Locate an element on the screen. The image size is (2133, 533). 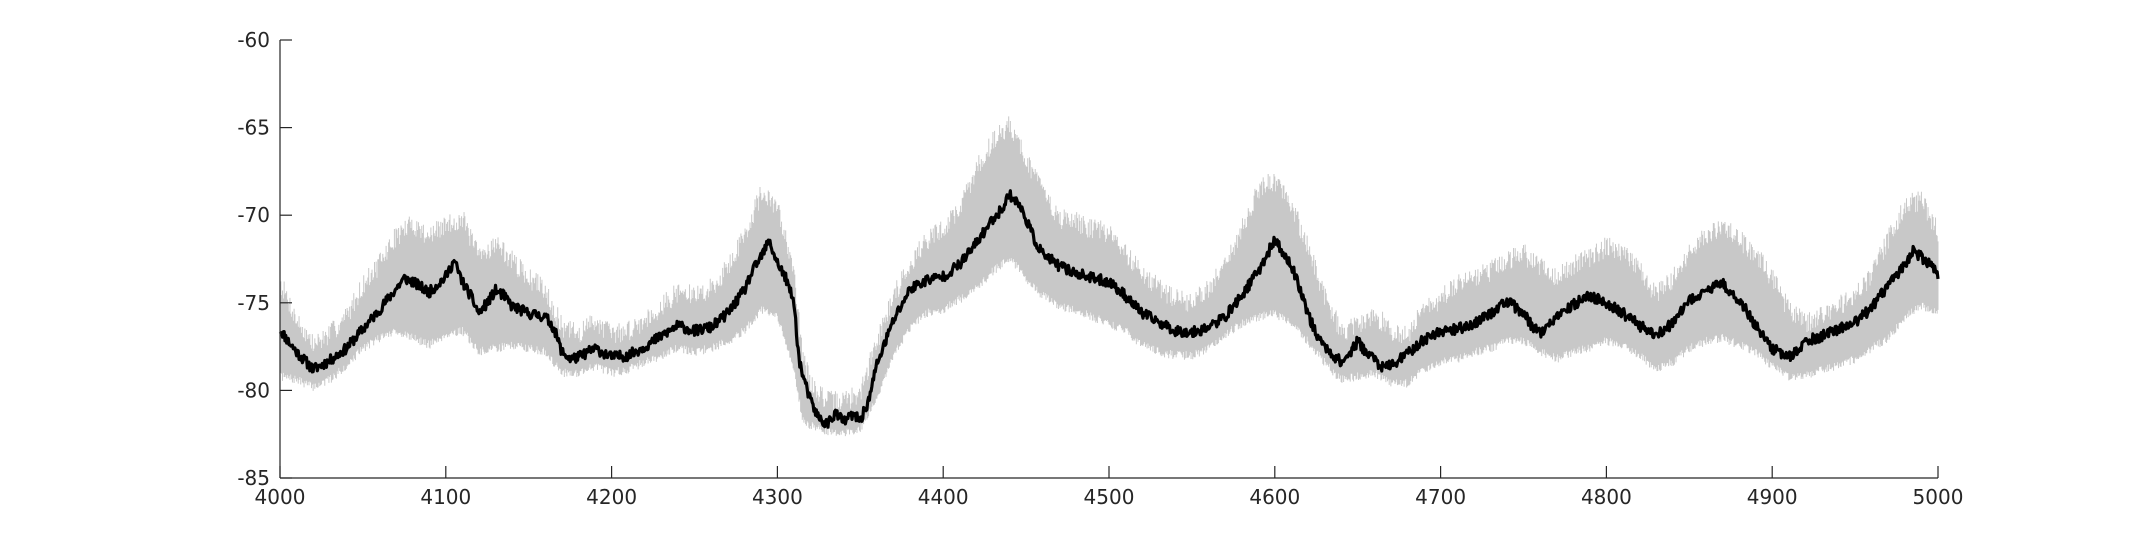
y-tick-label: -65 is located at coordinates (253, 128).